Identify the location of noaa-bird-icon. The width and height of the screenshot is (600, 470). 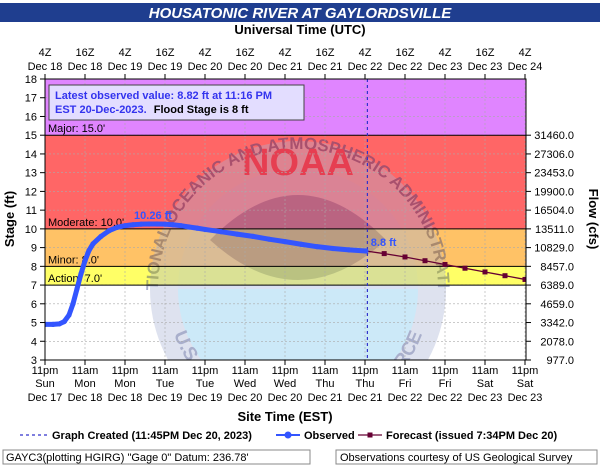
(298, 237).